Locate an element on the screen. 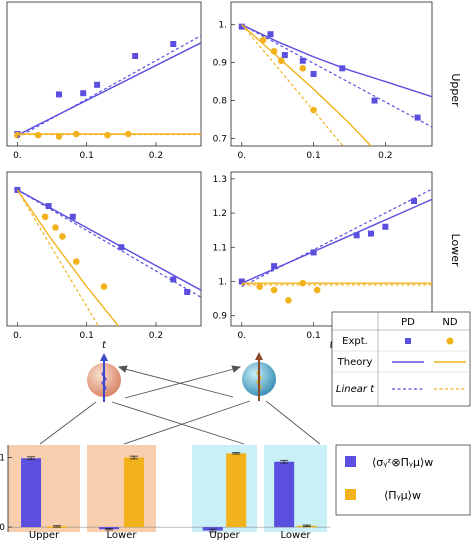 The height and width of the screenshot is (544, 474). legend-row-theory: Theory is located at coordinates (355, 362).